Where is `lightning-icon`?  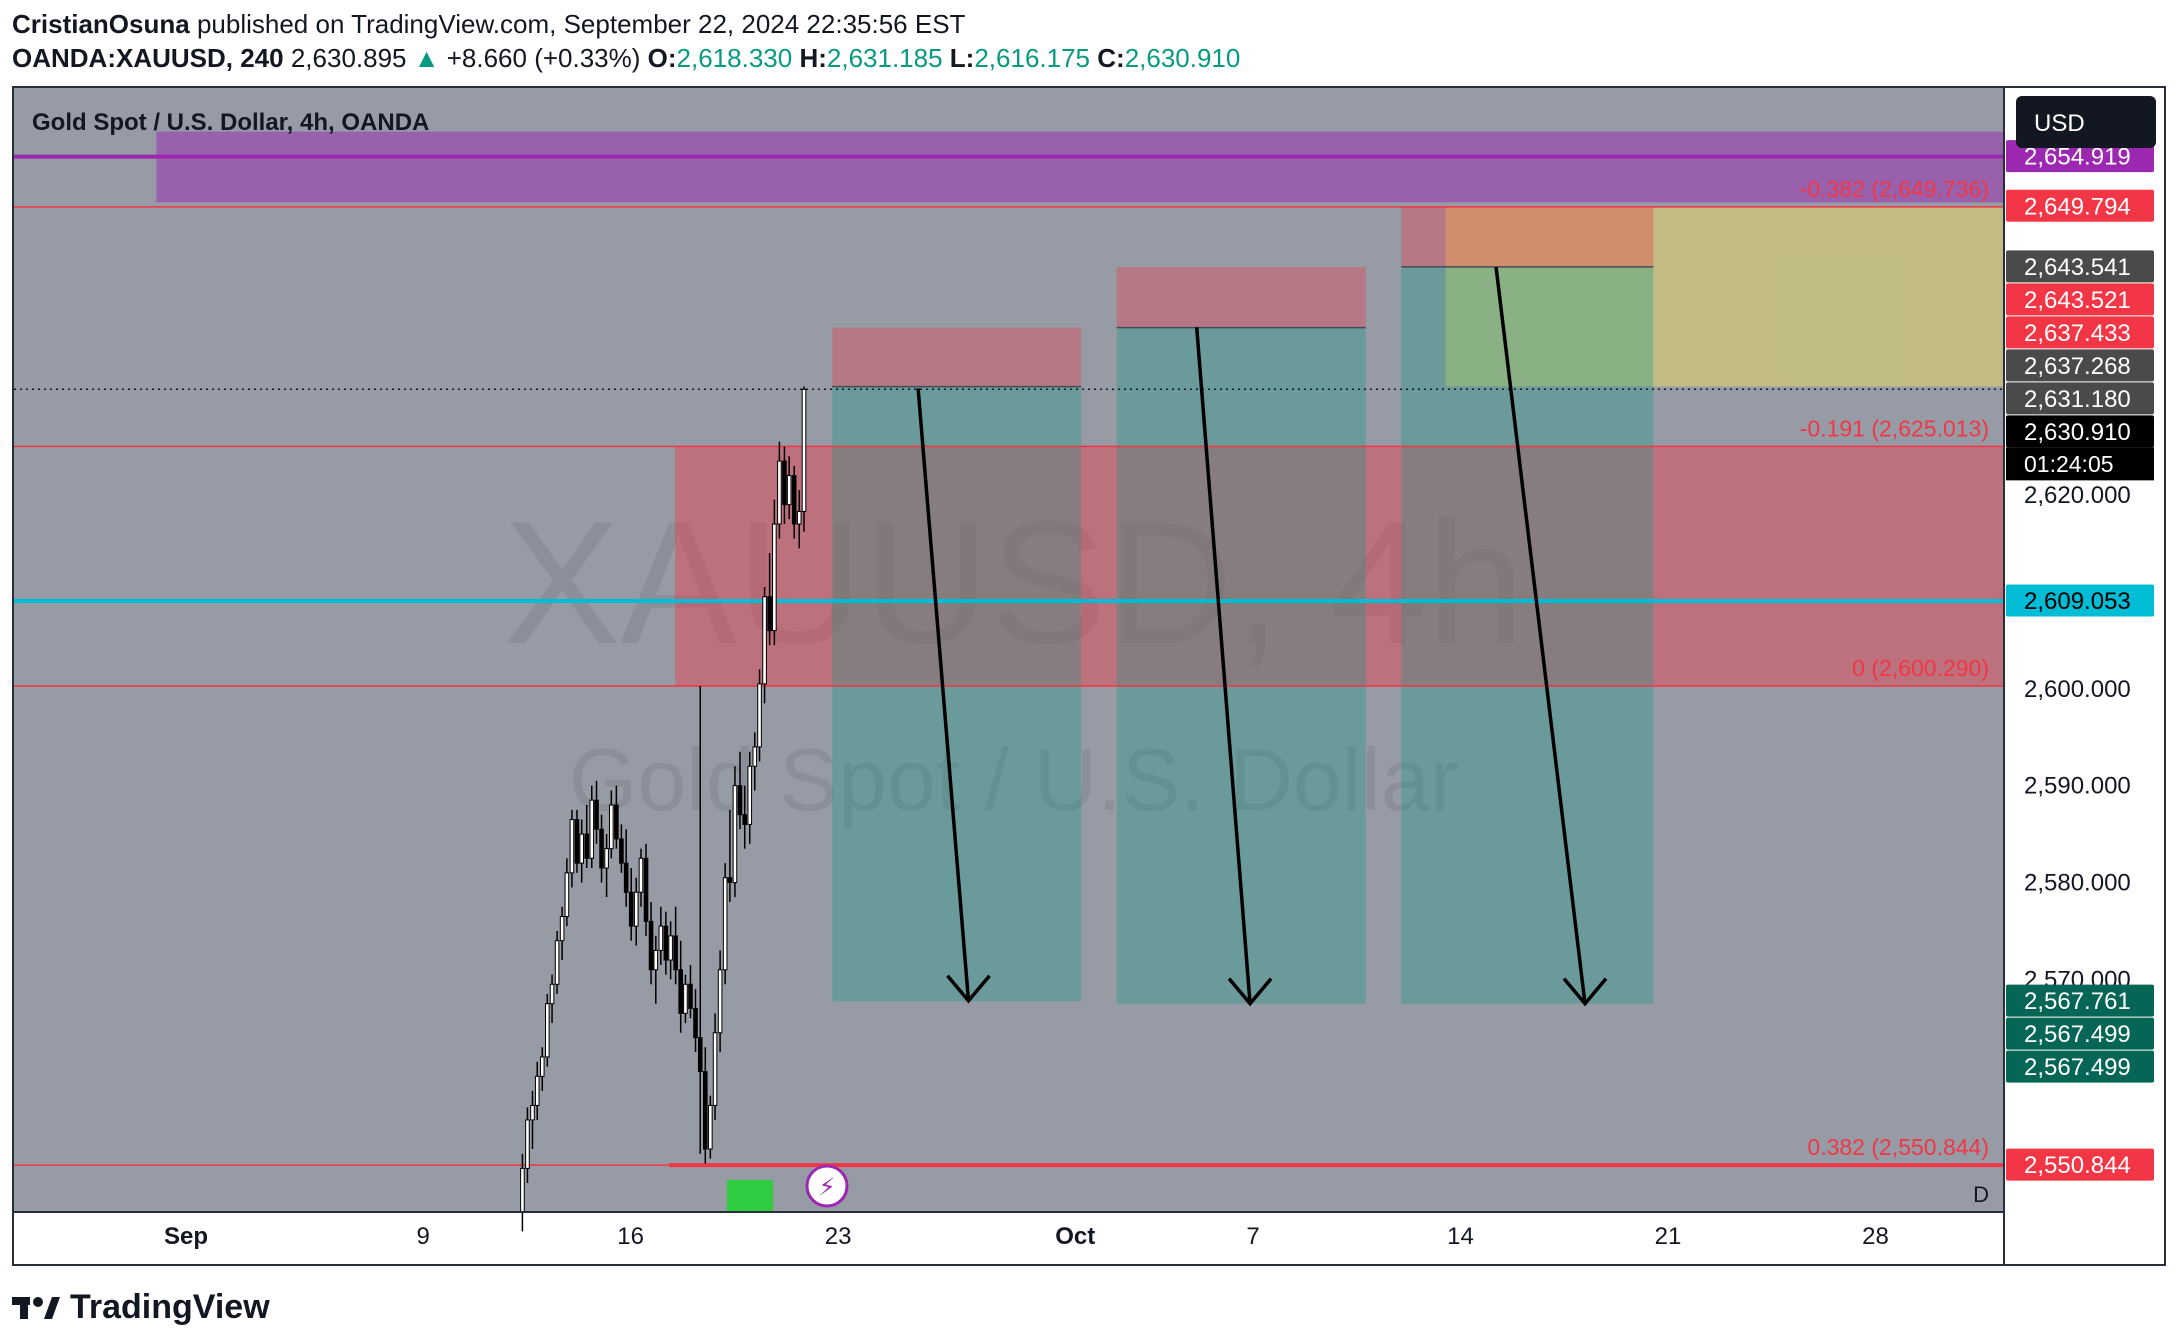 lightning-icon is located at coordinates (827, 1186).